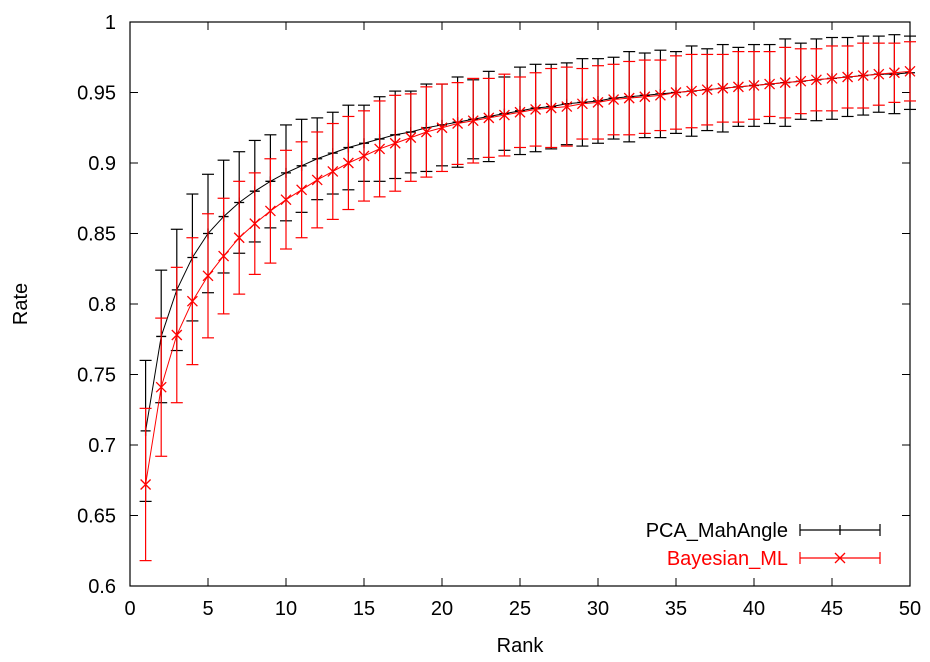 The height and width of the screenshot is (662, 930). Describe the element at coordinates (102, 164) in the screenshot. I see `y-tick-label: 0.9` at that location.